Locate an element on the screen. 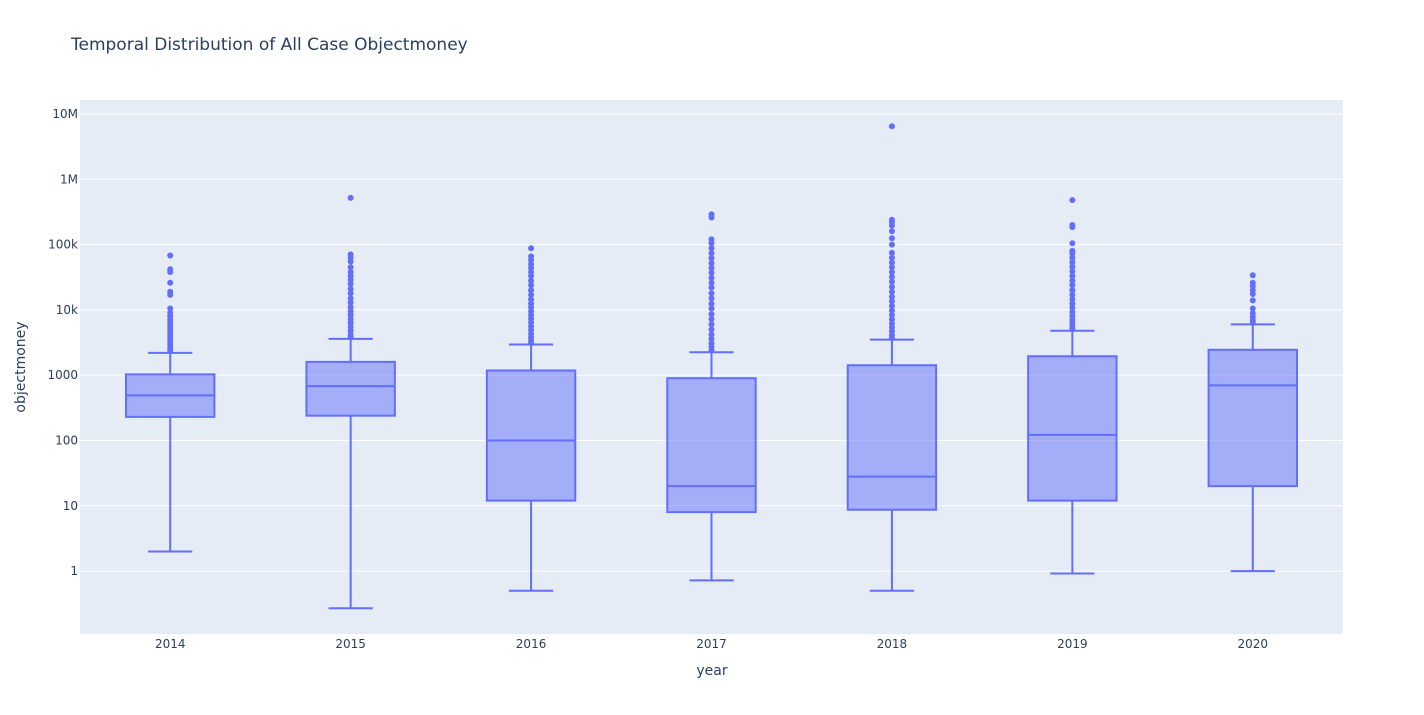  y-tick-label: 1 is located at coordinates (74, 571).